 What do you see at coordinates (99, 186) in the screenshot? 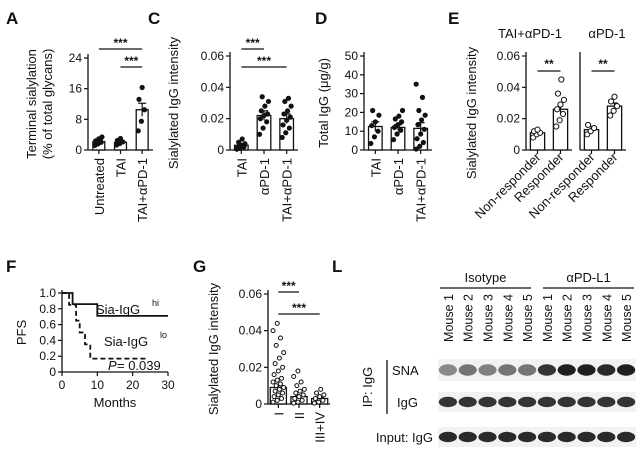
I see `x-tick-label: Untreated` at bounding box center [99, 186].